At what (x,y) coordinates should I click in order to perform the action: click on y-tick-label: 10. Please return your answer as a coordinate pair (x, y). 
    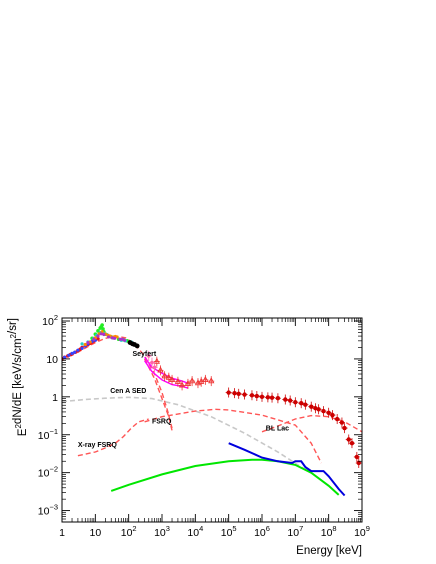
    Looking at the image, I should click on (52, 360).